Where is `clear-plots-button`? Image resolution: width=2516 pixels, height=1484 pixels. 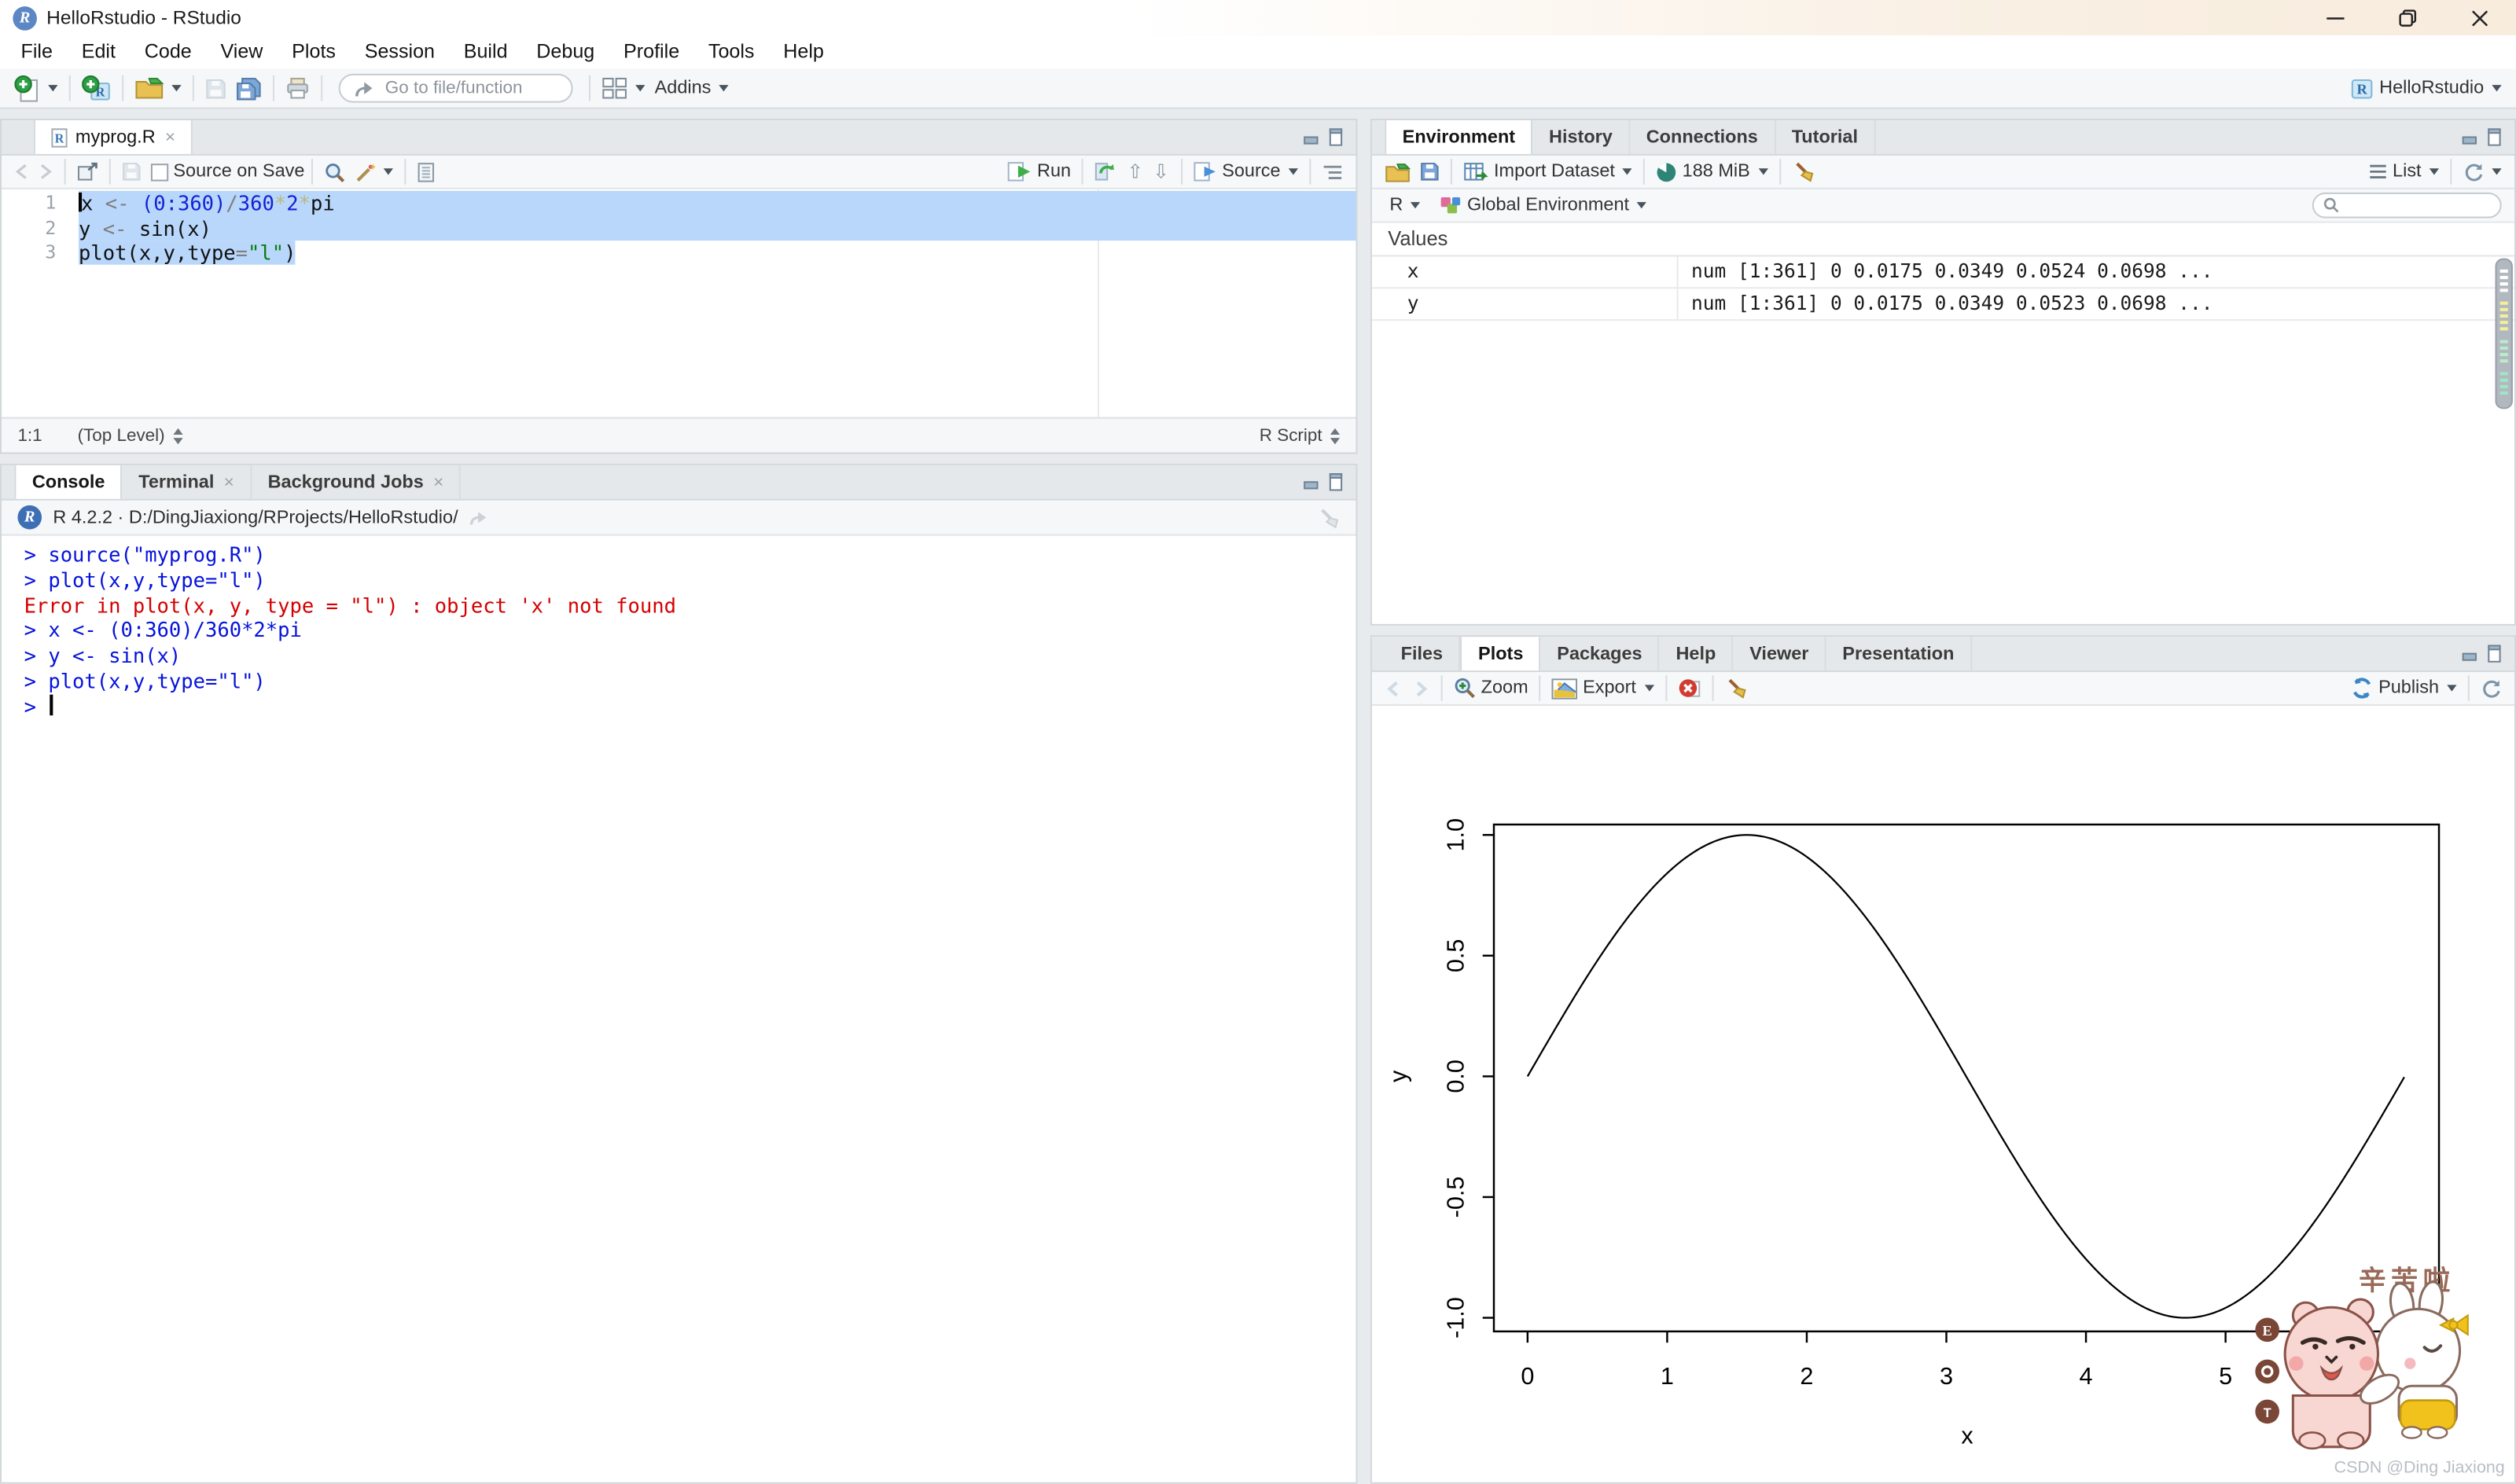 clear-plots-button is located at coordinates (1736, 688).